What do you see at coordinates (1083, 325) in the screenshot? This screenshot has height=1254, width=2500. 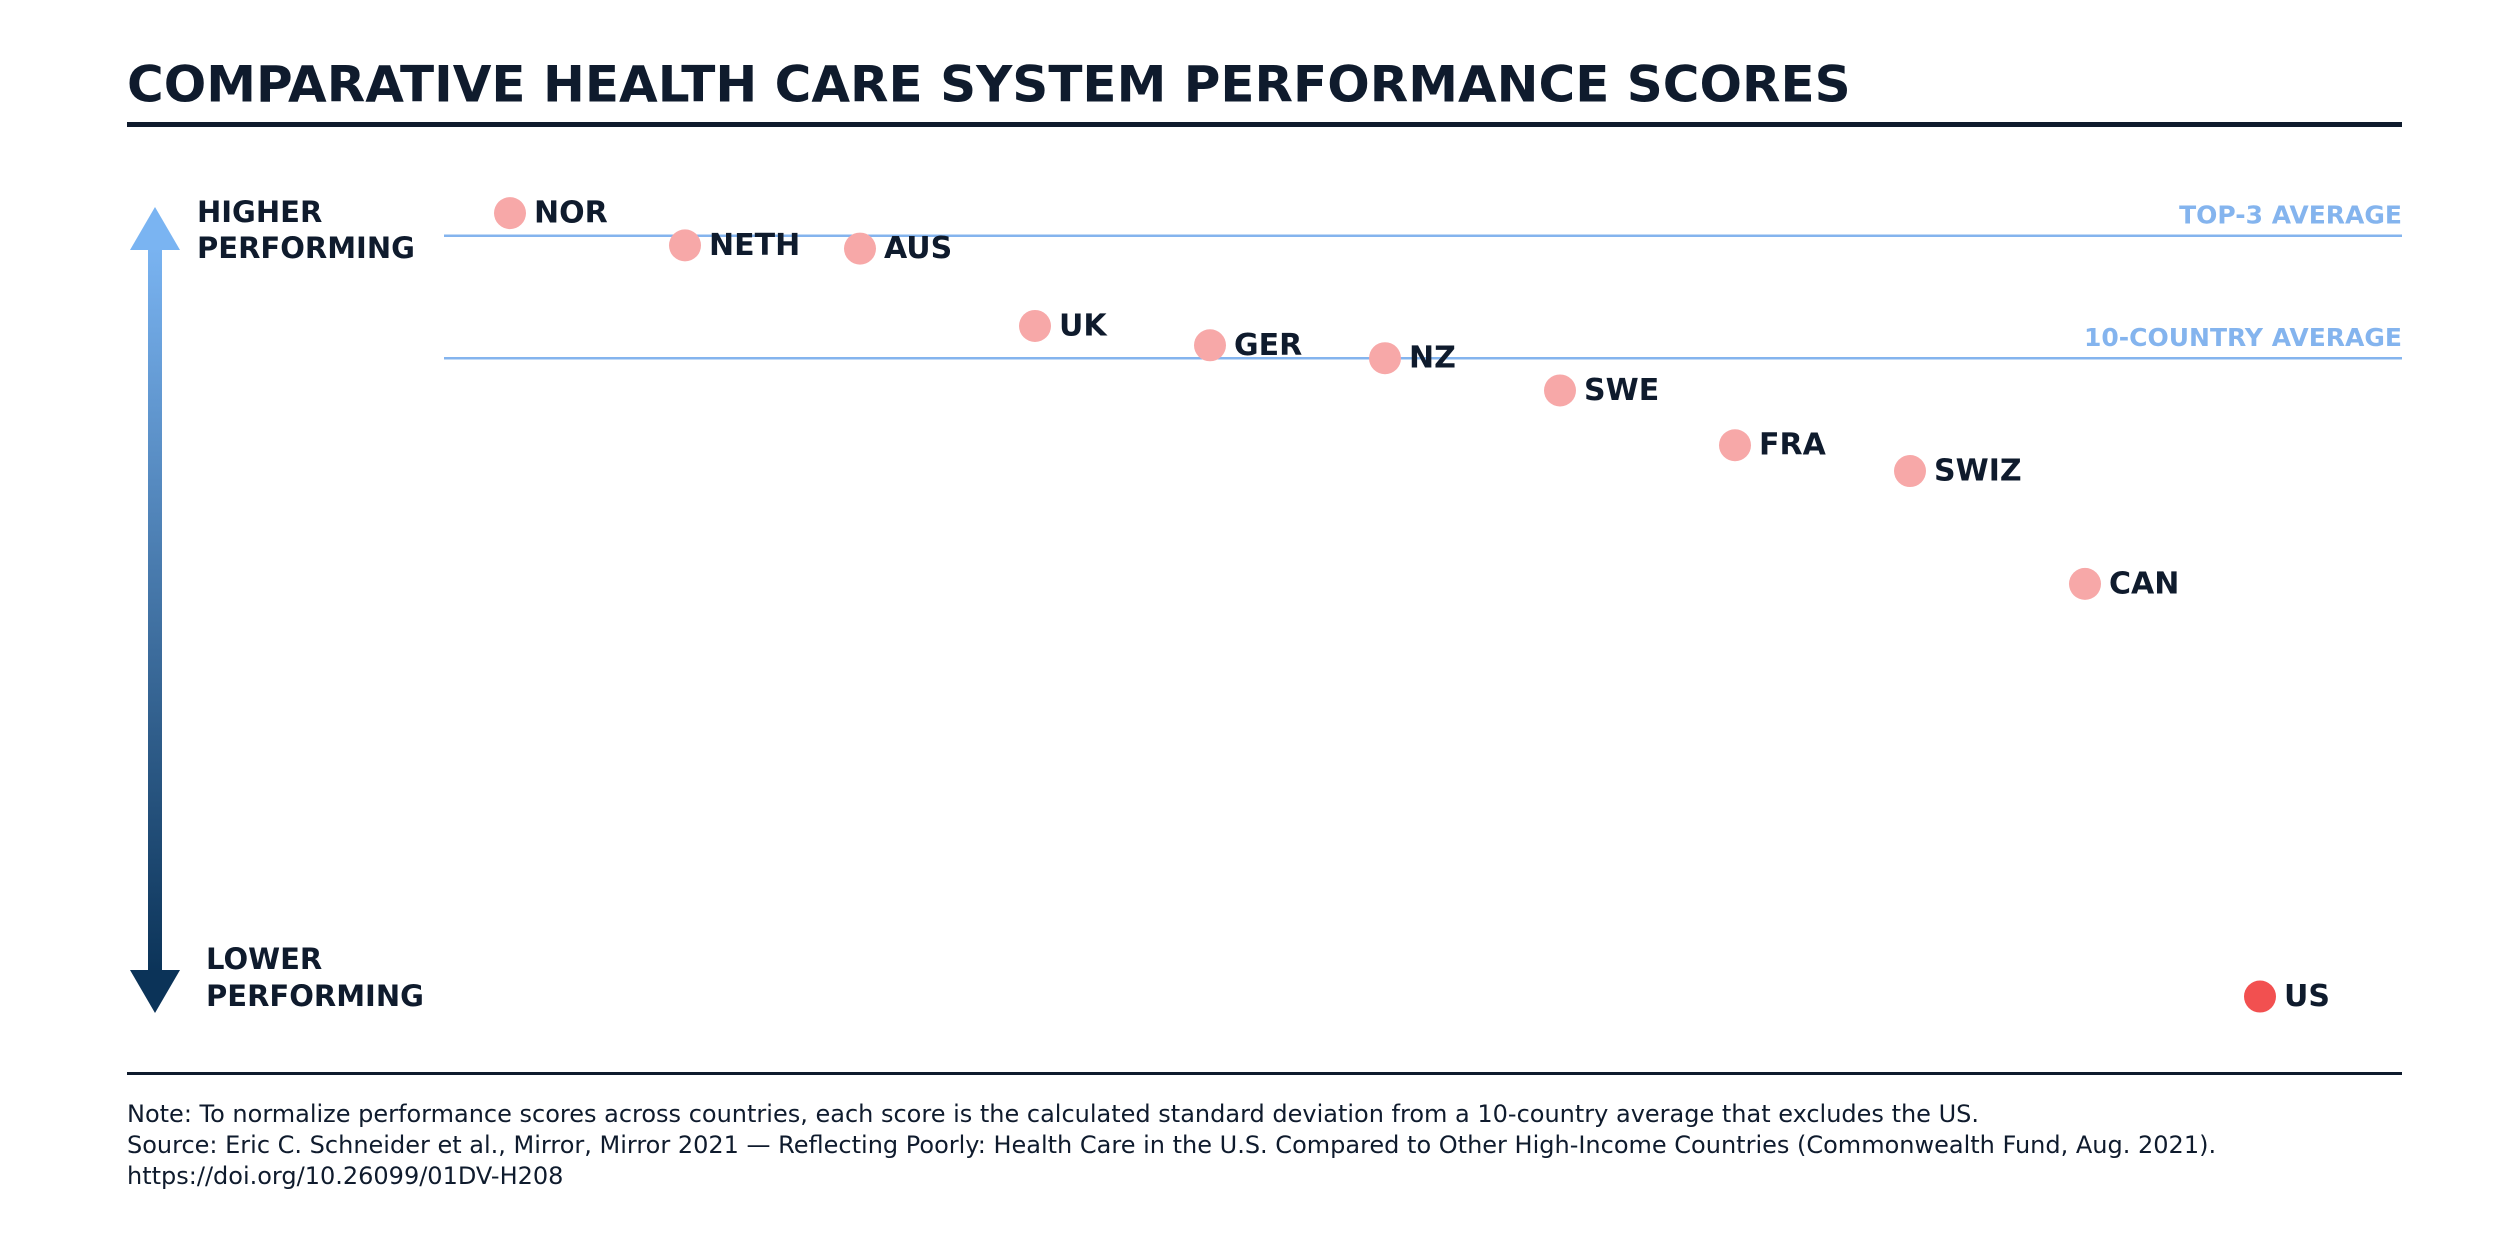 I see `dot-label: UK` at bounding box center [1083, 325].